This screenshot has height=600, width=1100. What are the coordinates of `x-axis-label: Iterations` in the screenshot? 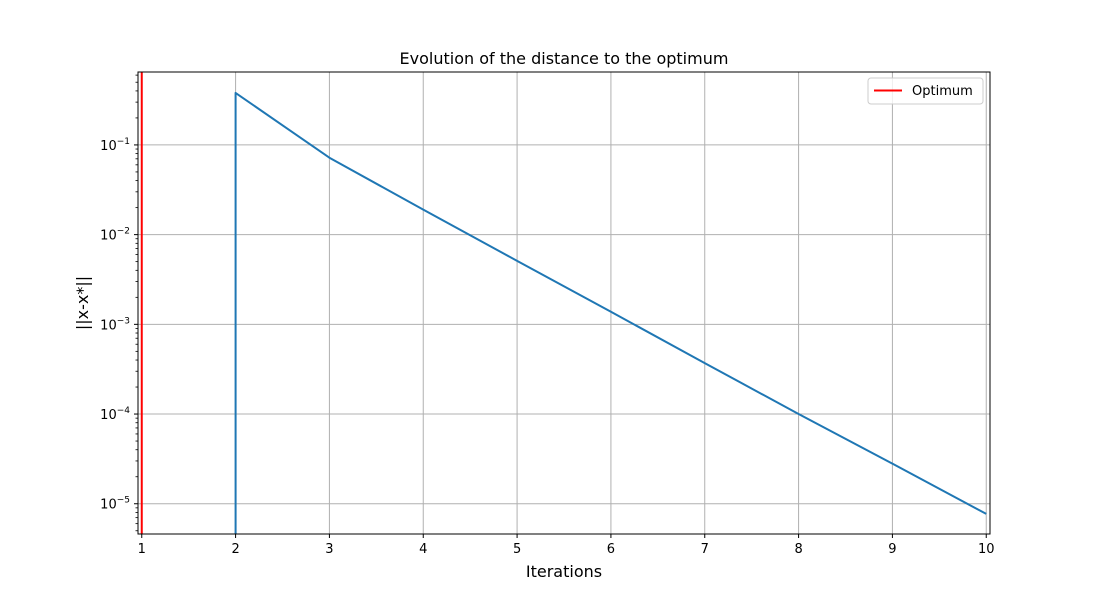 It's located at (564, 571).